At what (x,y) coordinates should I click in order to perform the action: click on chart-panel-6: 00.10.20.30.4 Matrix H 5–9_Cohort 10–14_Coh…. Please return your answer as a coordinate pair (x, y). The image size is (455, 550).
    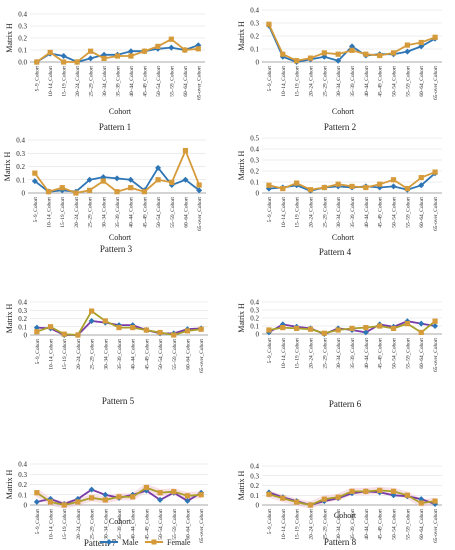
    Looking at the image, I should click on (339, 354).